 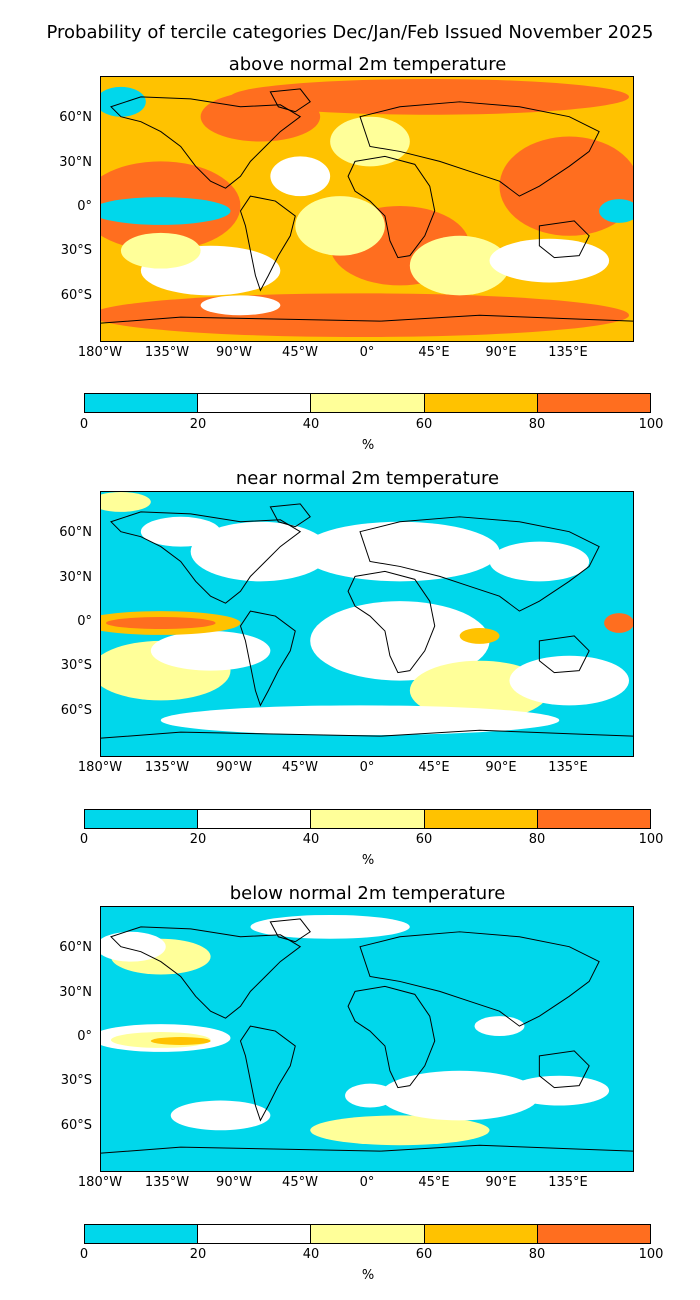 I want to click on panel-title-near: near normal 2m temperature, so click(x=367, y=478).